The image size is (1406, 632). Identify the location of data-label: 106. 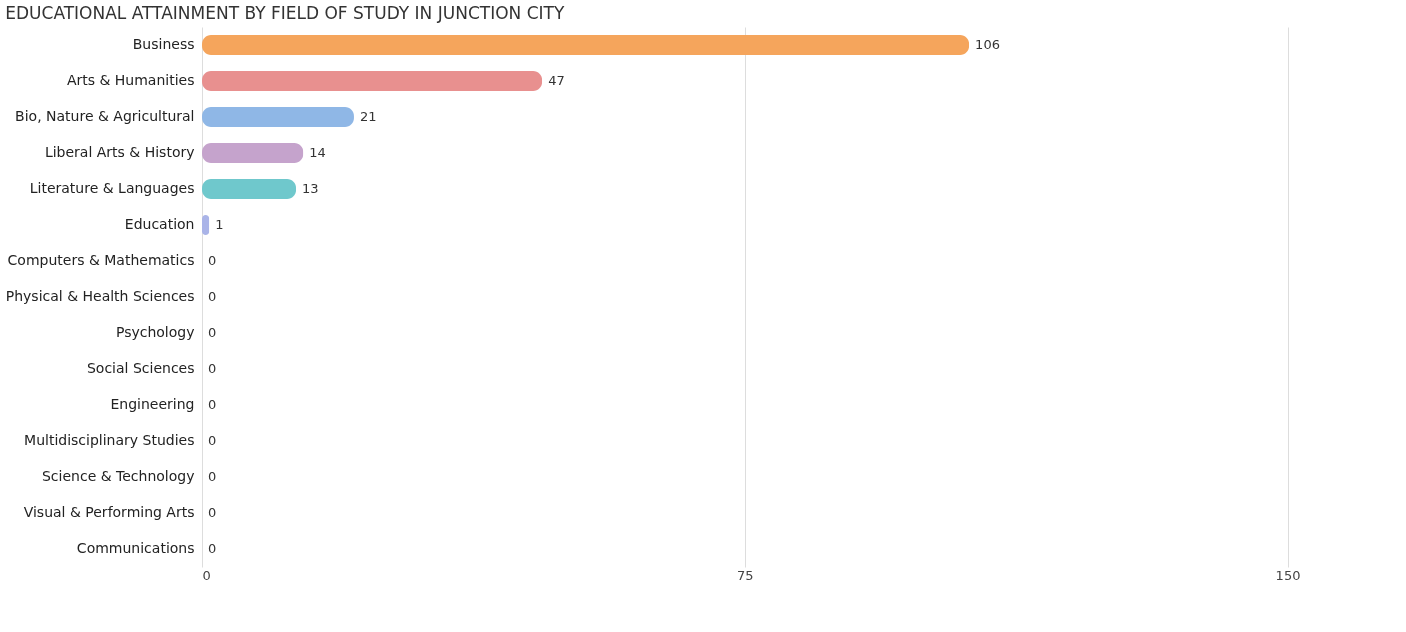
(987, 44).